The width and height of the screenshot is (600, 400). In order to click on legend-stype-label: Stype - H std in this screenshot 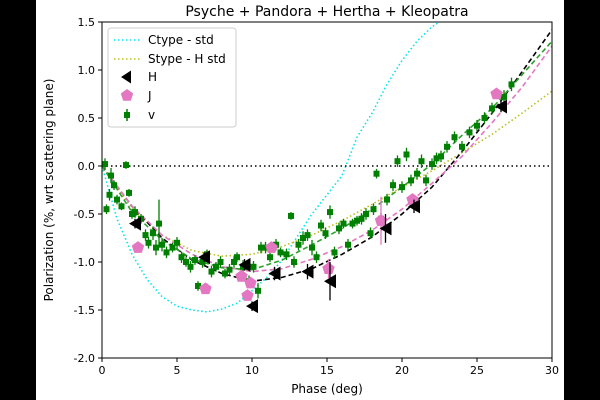, I will do `click(187, 59)`.